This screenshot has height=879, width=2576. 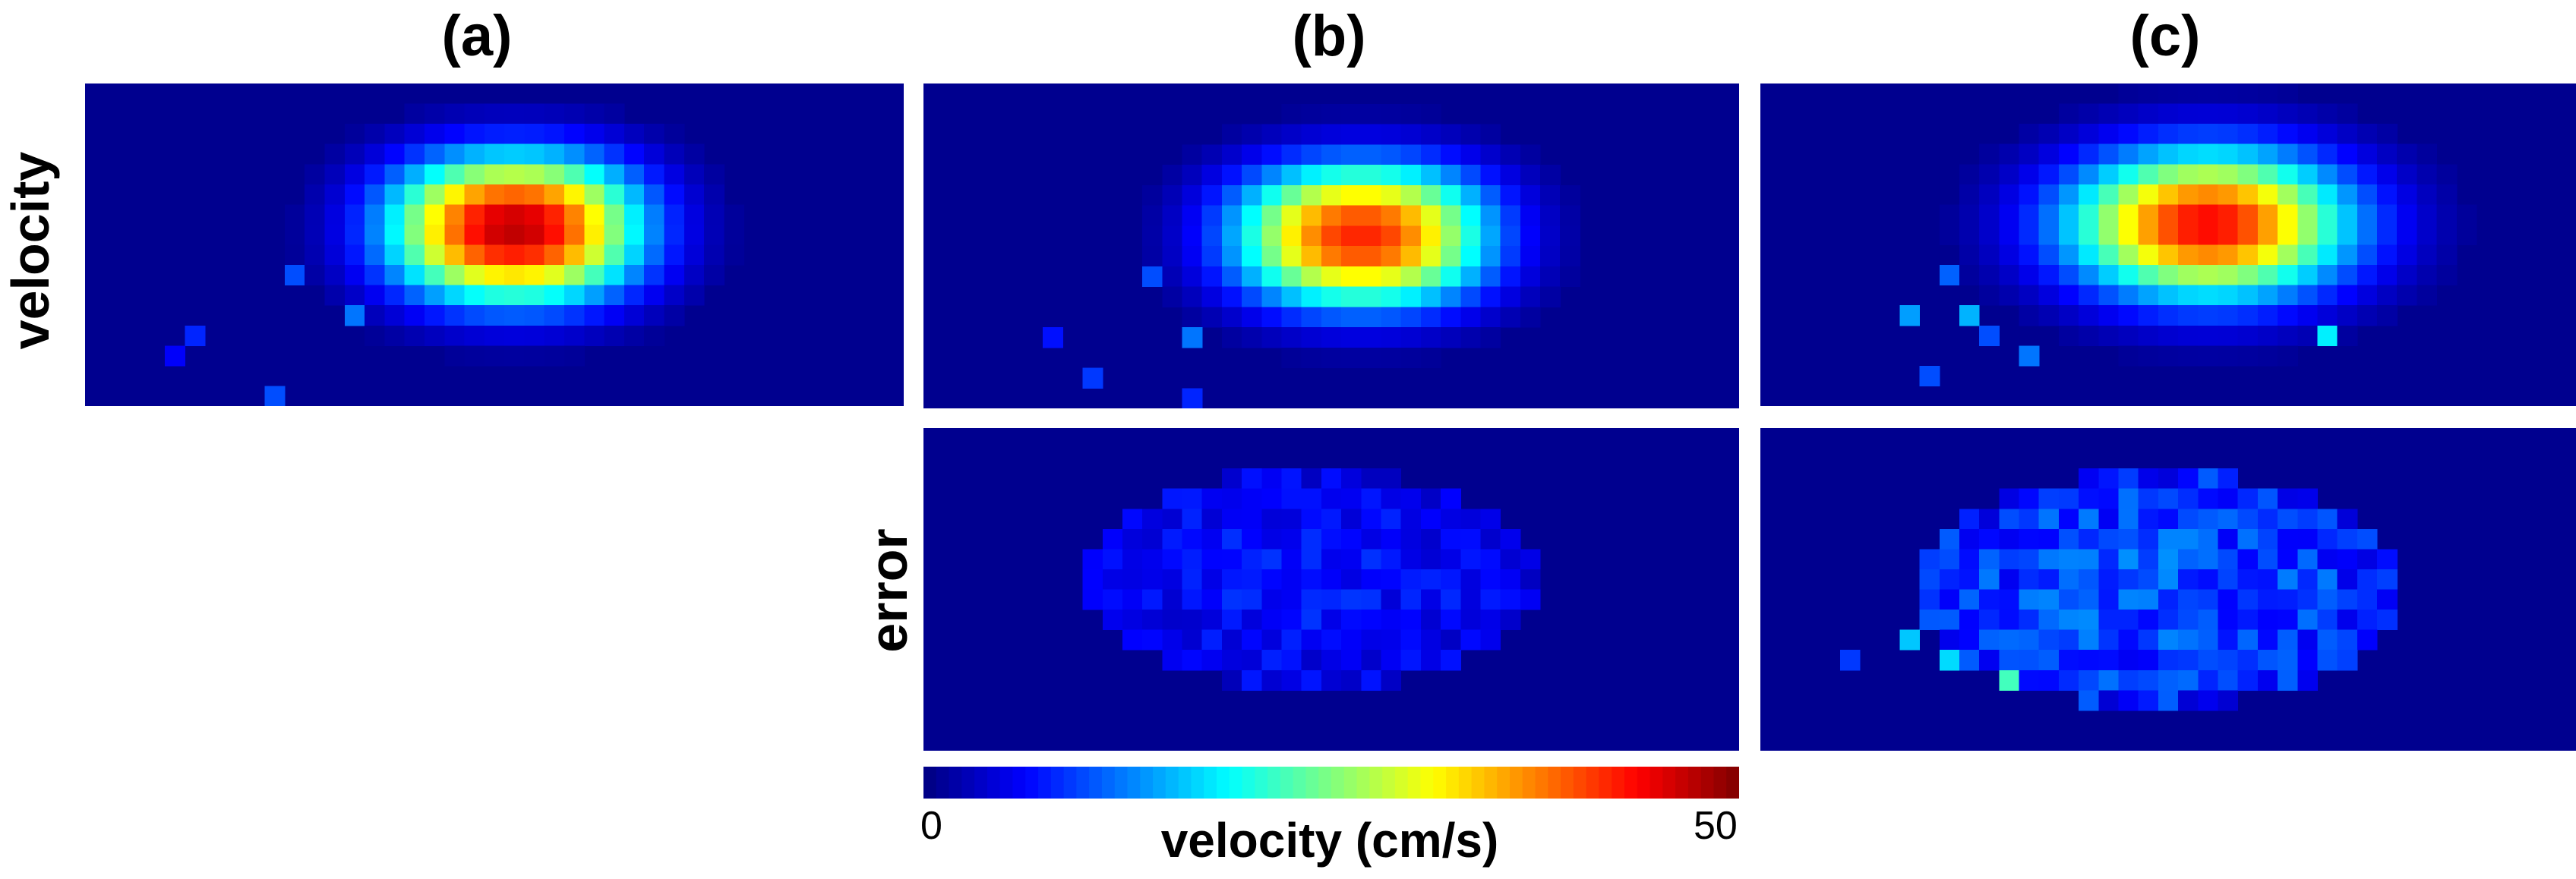 I want to click on colorbar, so click(x=1331, y=783).